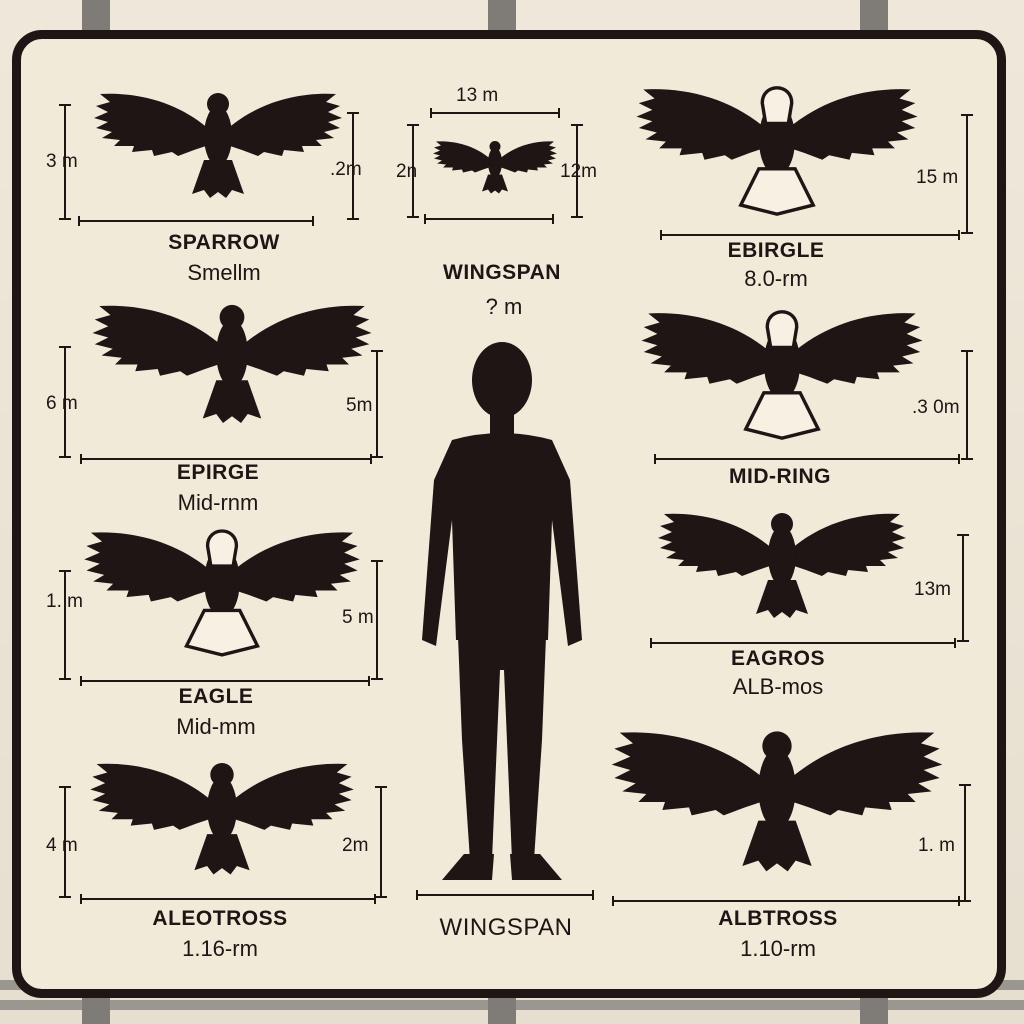 This screenshot has height=1024, width=1024. I want to click on left-measure: 1. m, so click(64, 601).